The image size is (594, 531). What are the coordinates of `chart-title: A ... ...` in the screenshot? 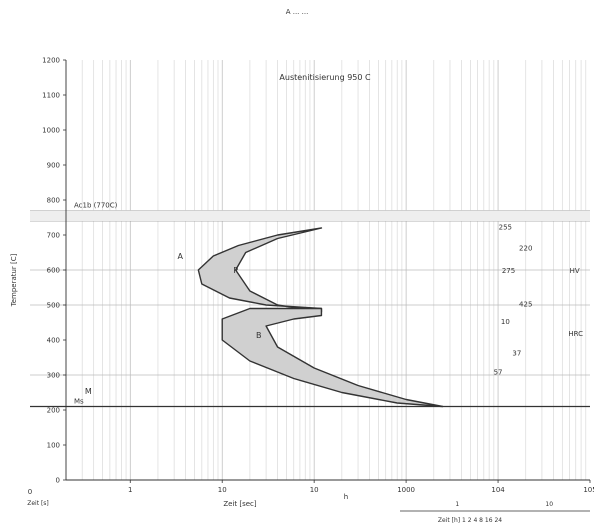 It's located at (297, 12).